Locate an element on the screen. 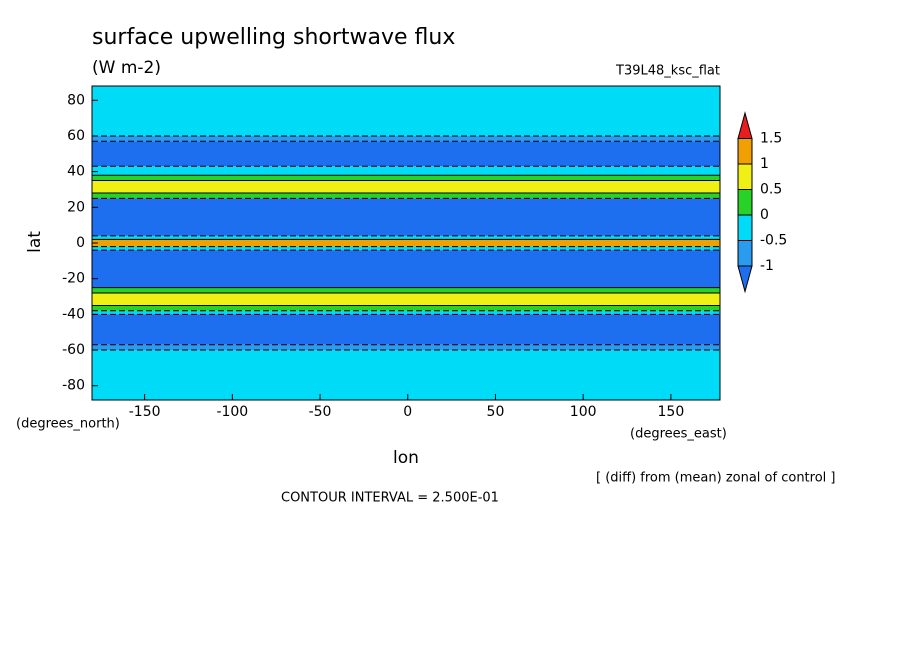  x-tick-label: -50 is located at coordinates (320, 412).